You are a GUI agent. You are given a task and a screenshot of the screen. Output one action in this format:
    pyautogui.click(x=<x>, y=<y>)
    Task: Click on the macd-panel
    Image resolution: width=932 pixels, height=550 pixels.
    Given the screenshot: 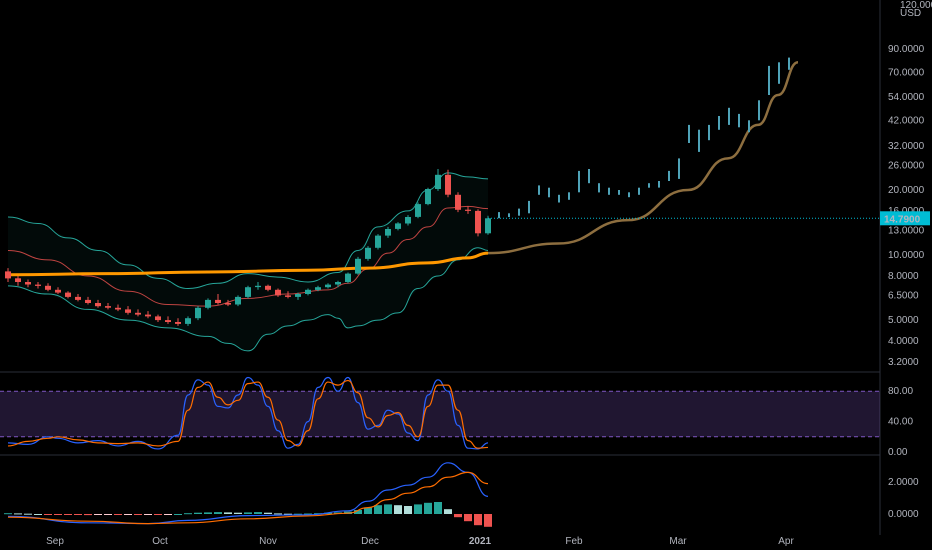 What is the action you would take?
    pyautogui.click(x=248, y=494)
    